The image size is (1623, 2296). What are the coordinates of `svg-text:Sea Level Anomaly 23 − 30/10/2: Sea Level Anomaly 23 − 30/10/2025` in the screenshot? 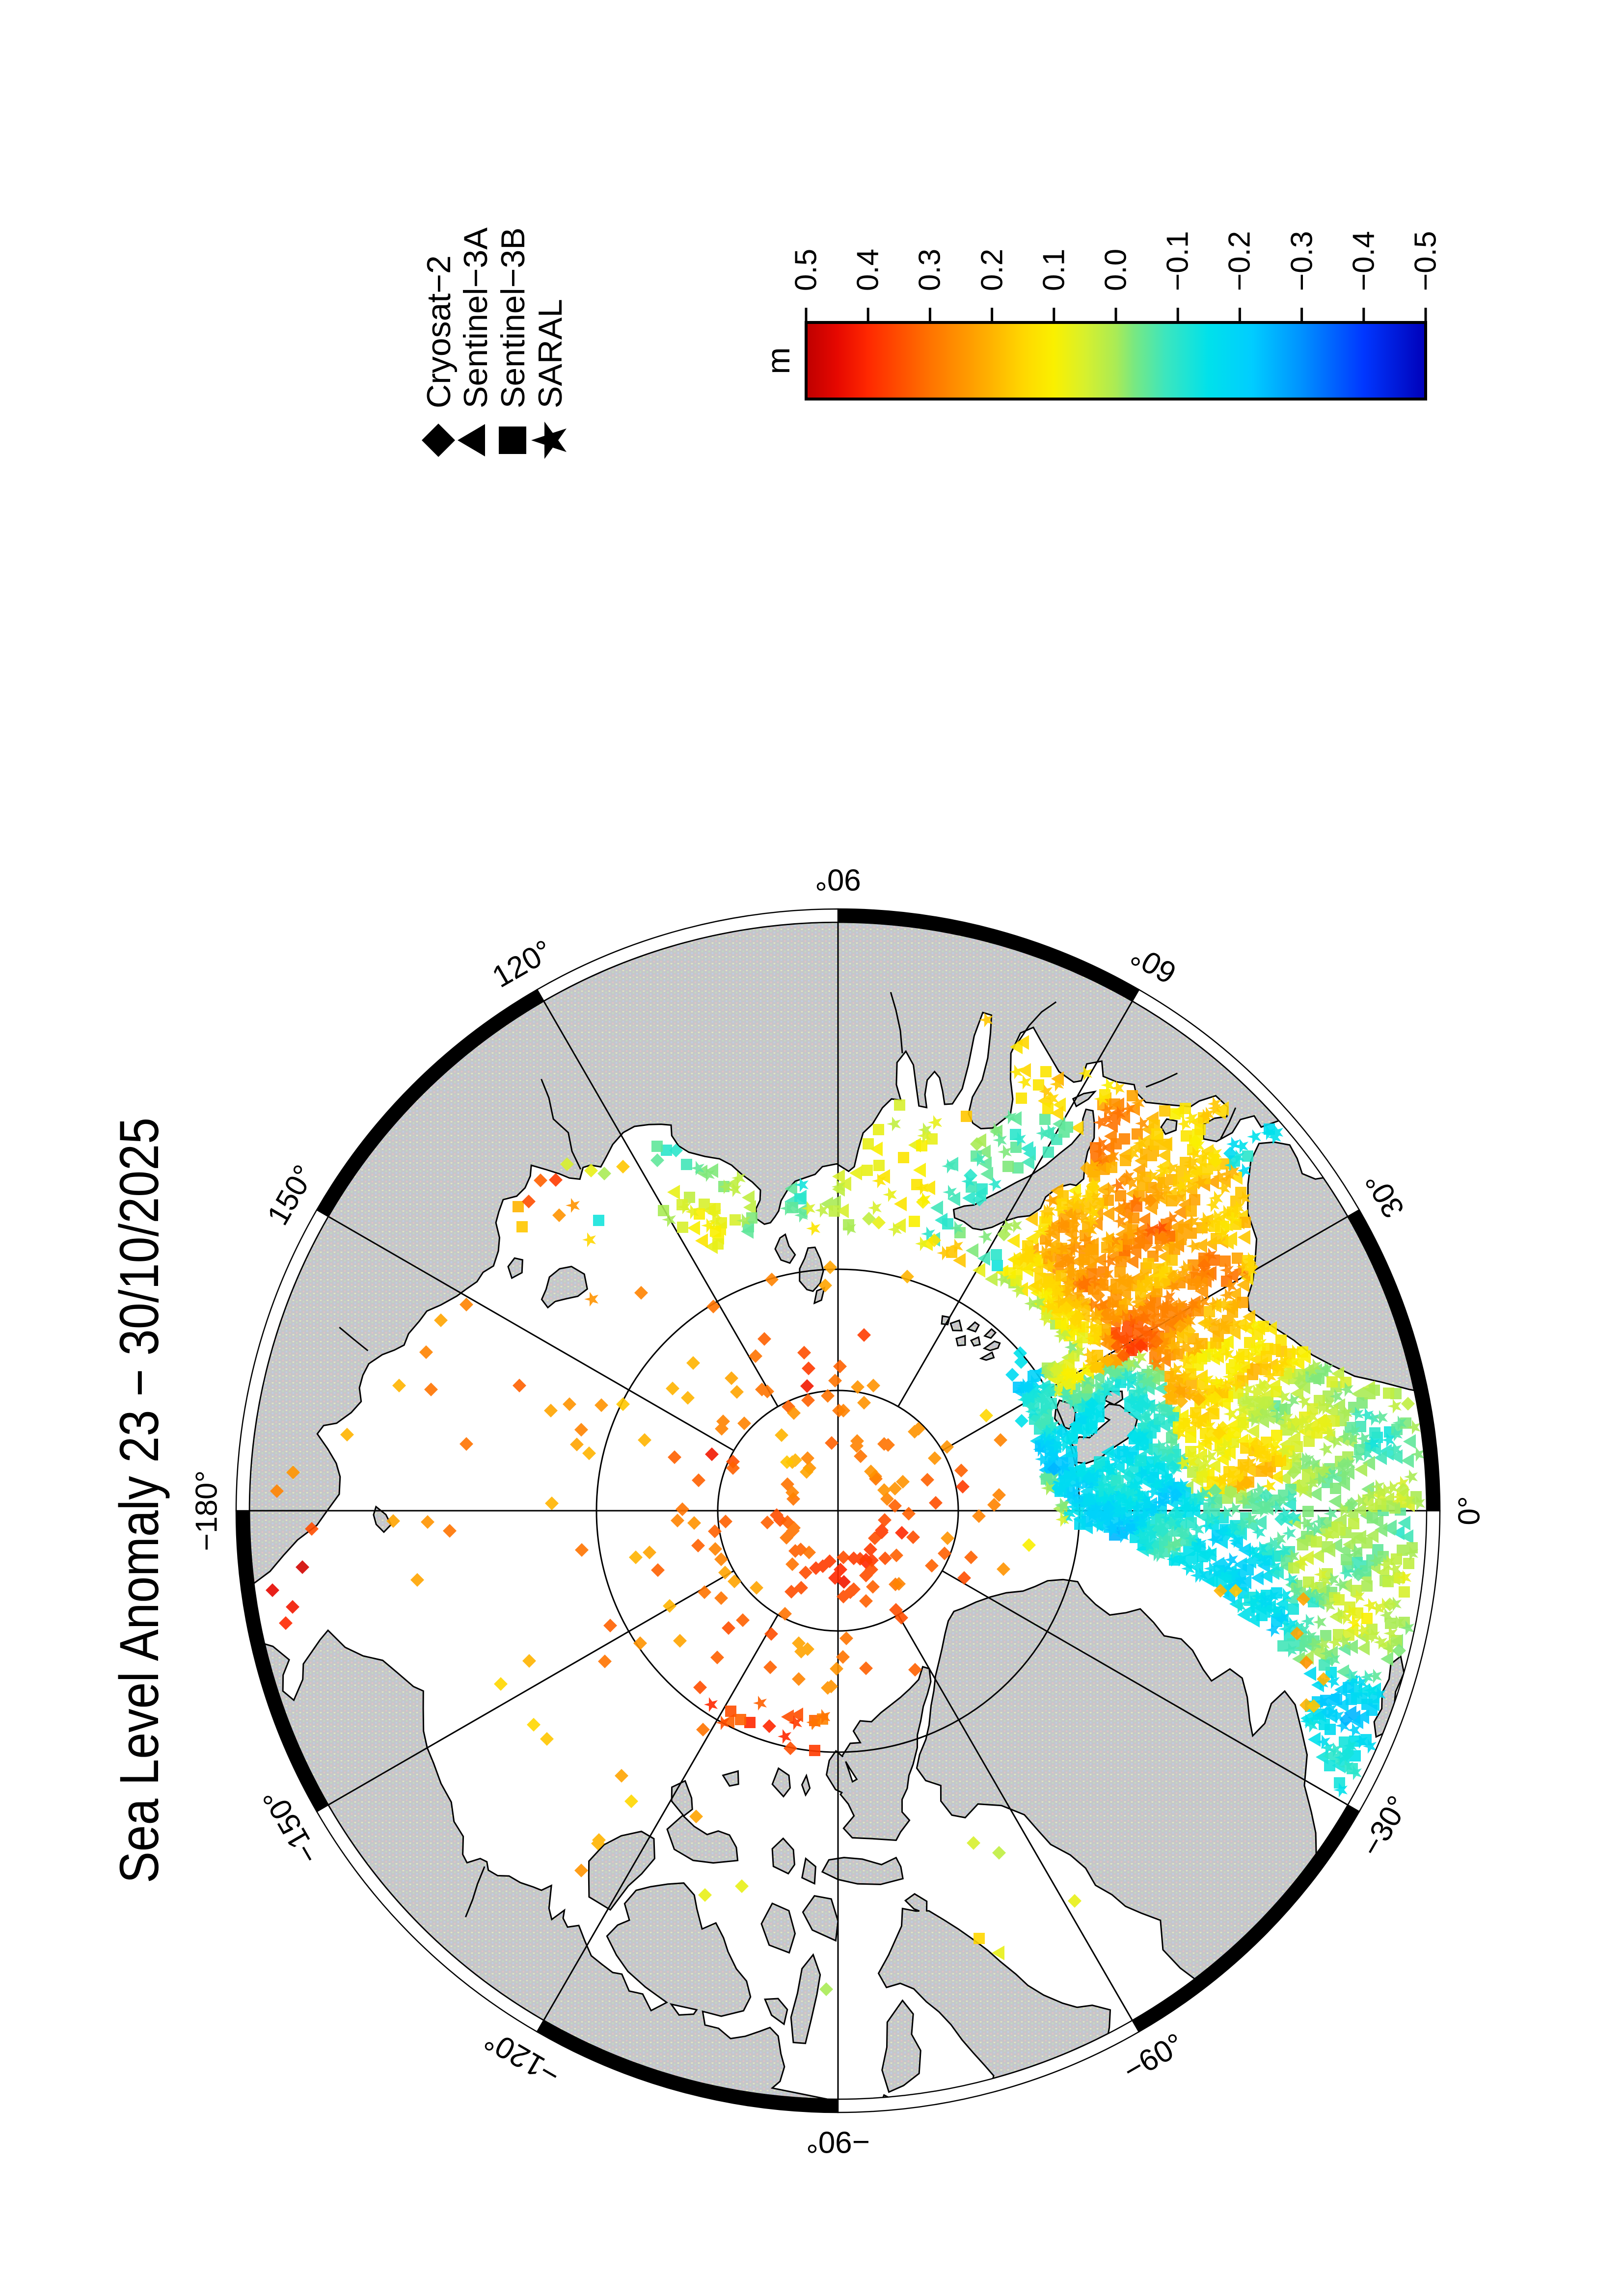 It's located at (139, 1500).